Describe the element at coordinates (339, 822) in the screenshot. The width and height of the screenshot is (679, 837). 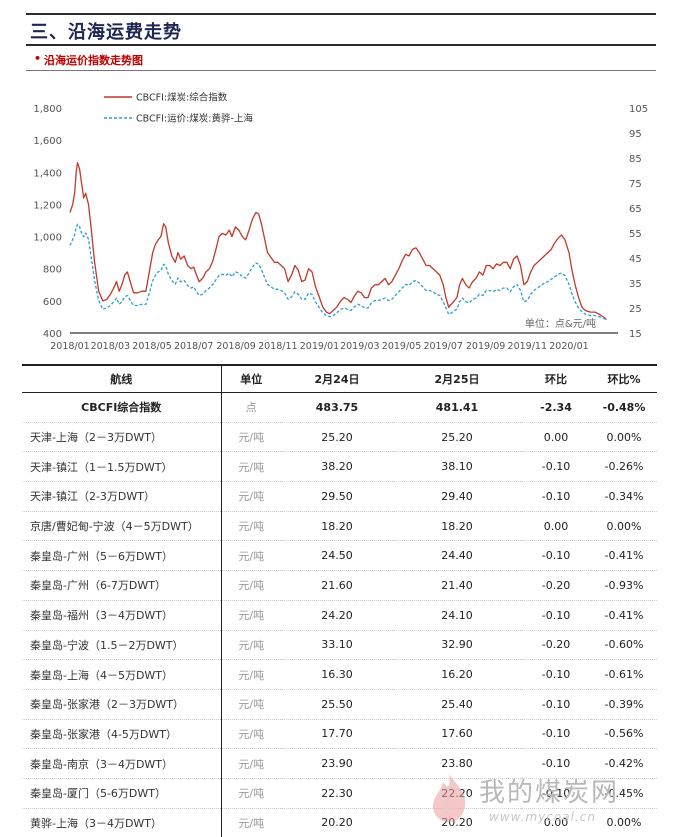
I see `table-row: 黄骅-上海（3－4万DWT） 元/吨 20.20 20.20 0.00 0.00%` at that location.